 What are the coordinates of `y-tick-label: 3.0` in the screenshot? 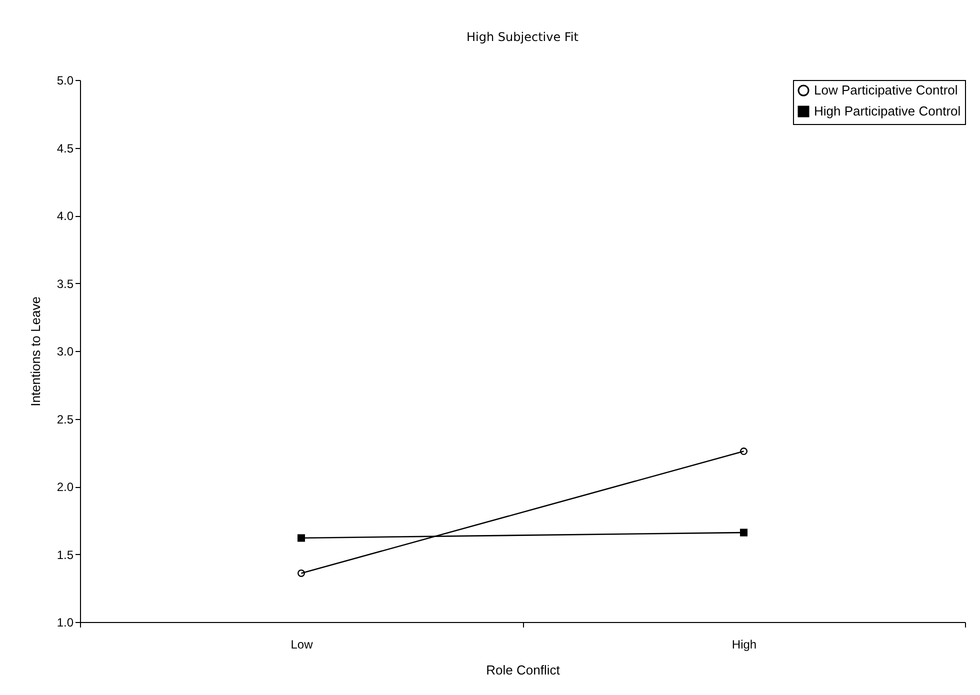 It's located at (65, 351).